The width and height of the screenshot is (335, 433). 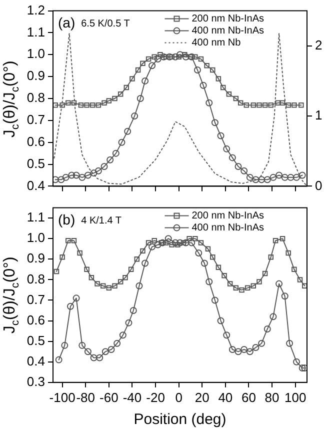 I want to click on y-tick-label: 0.8, so click(x=35, y=278).